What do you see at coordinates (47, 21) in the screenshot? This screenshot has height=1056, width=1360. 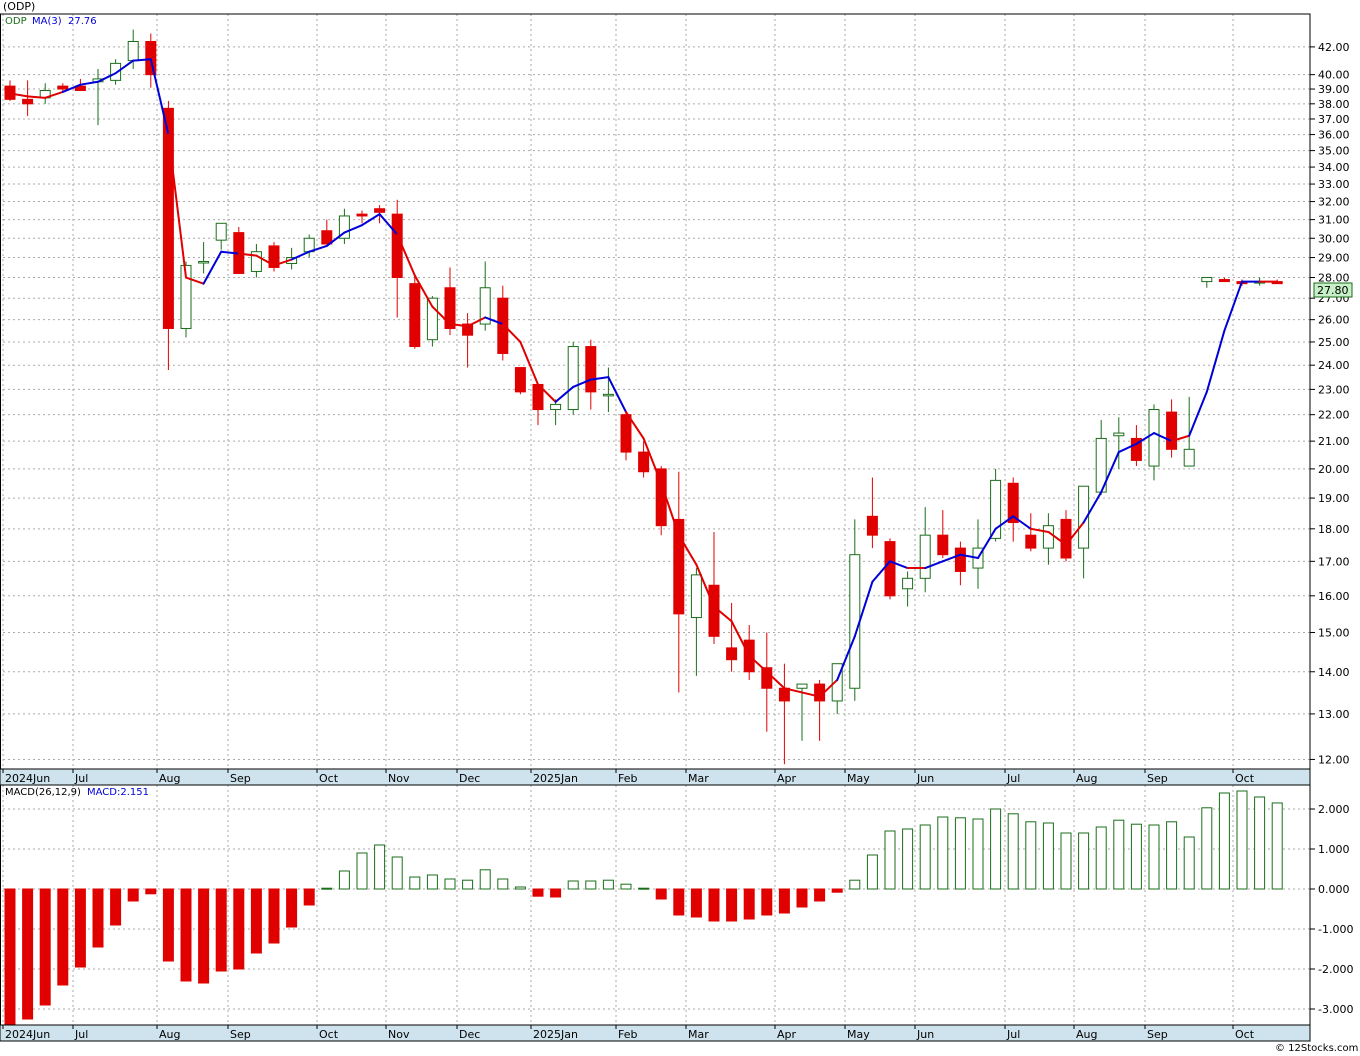 I see `legend-ma-label: MA(3)` at bounding box center [47, 21].